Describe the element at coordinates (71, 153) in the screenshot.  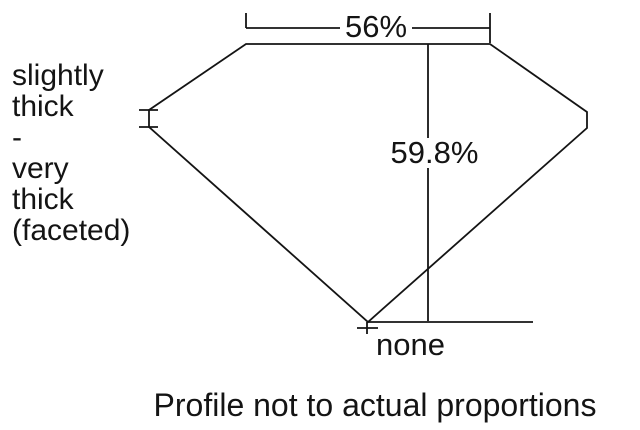
I see `girdle-thickness-label: slightly thick - very thick (faceted)` at that location.